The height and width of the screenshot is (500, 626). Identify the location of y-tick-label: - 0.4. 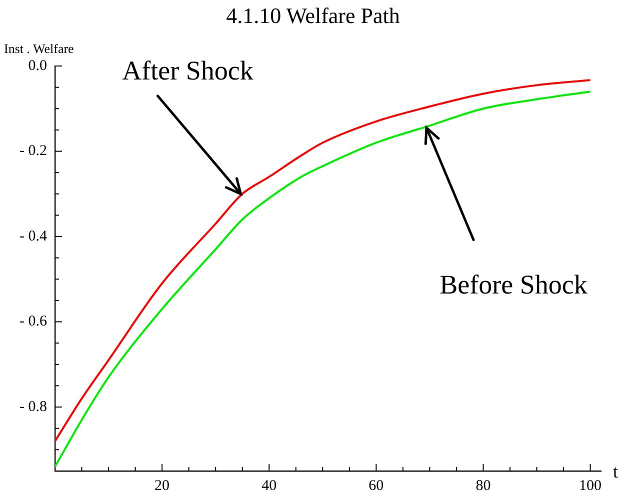
(34, 236).